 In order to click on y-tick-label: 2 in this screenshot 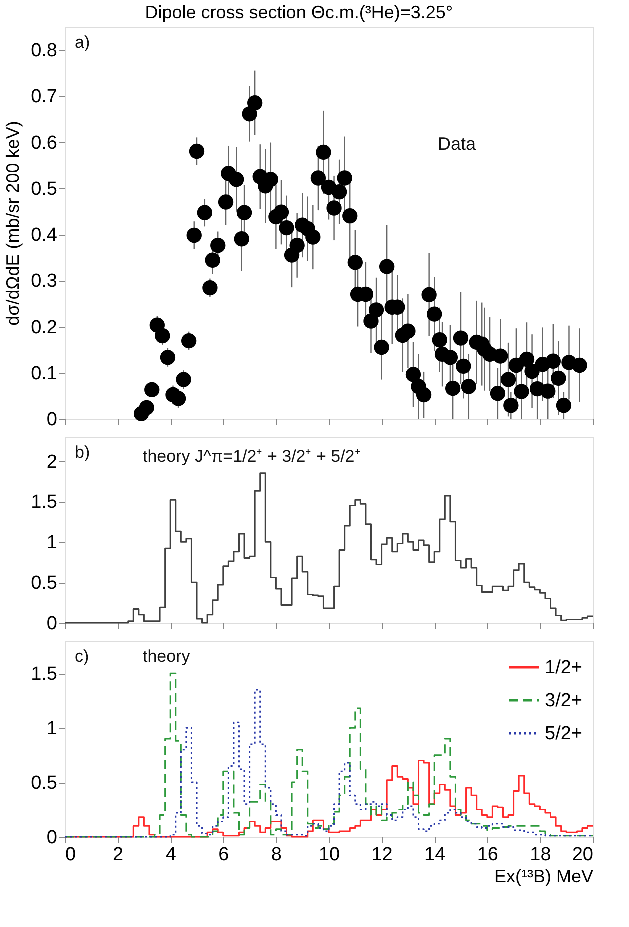, I will do `click(52, 462)`.